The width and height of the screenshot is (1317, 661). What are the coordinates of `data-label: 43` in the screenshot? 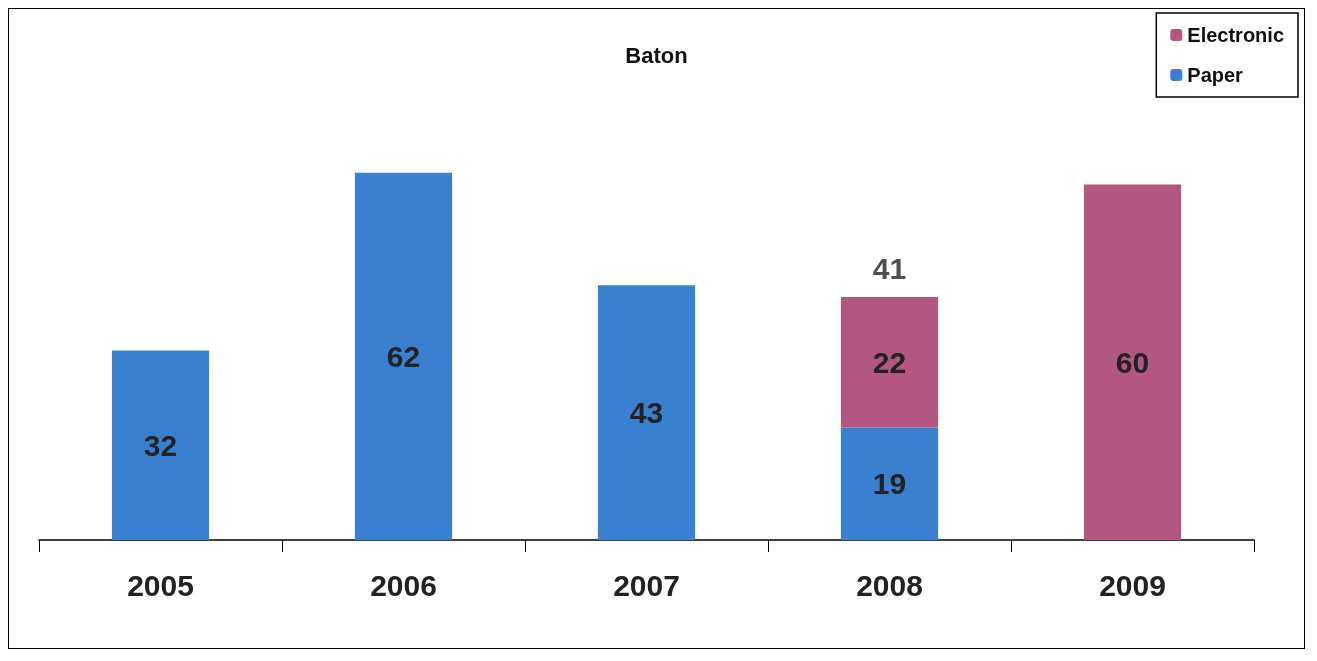 It's located at (646, 413).